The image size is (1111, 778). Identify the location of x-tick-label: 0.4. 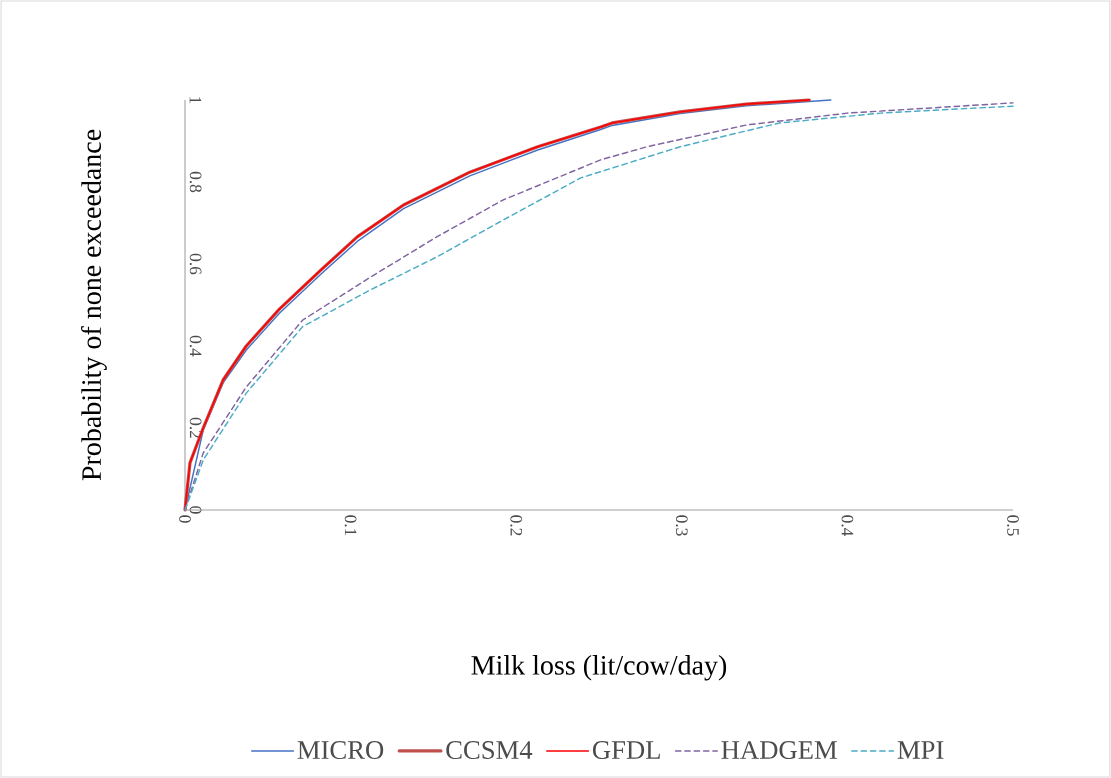
(847, 526).